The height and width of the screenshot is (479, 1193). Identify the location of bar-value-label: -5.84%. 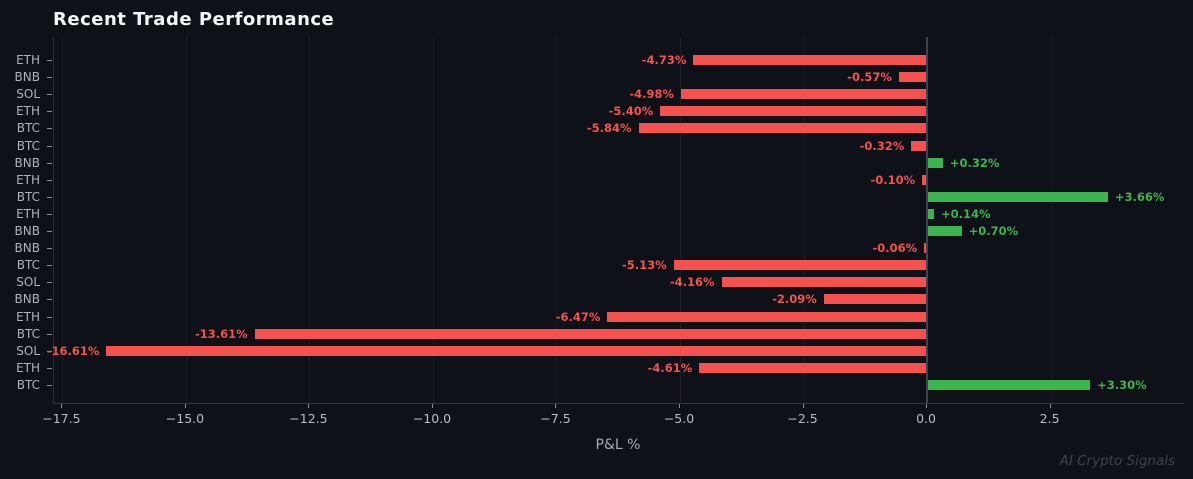
(609, 128).